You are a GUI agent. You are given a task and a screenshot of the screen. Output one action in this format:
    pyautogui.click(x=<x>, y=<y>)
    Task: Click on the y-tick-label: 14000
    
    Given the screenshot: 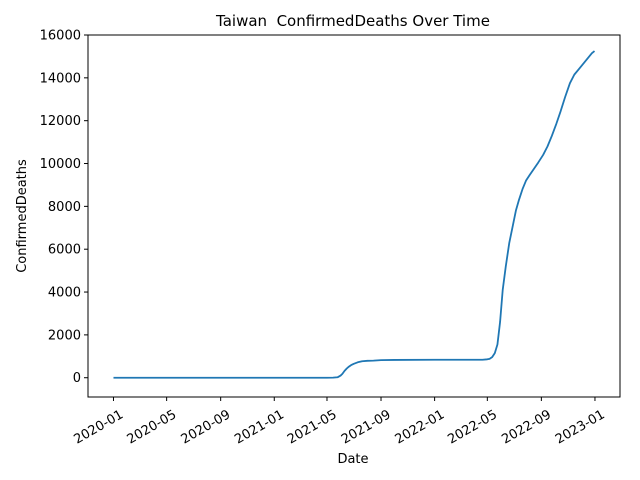 What is the action you would take?
    pyautogui.click(x=60, y=78)
    